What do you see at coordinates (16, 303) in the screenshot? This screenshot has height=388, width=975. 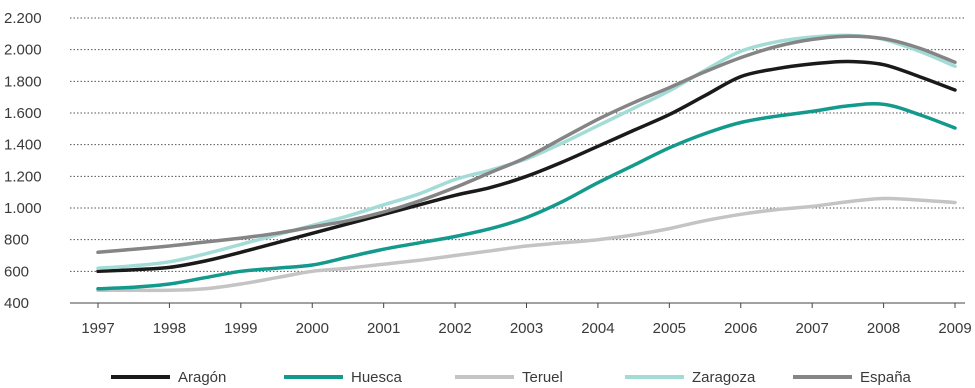 I see `y-tick-label: 400` at bounding box center [16, 303].